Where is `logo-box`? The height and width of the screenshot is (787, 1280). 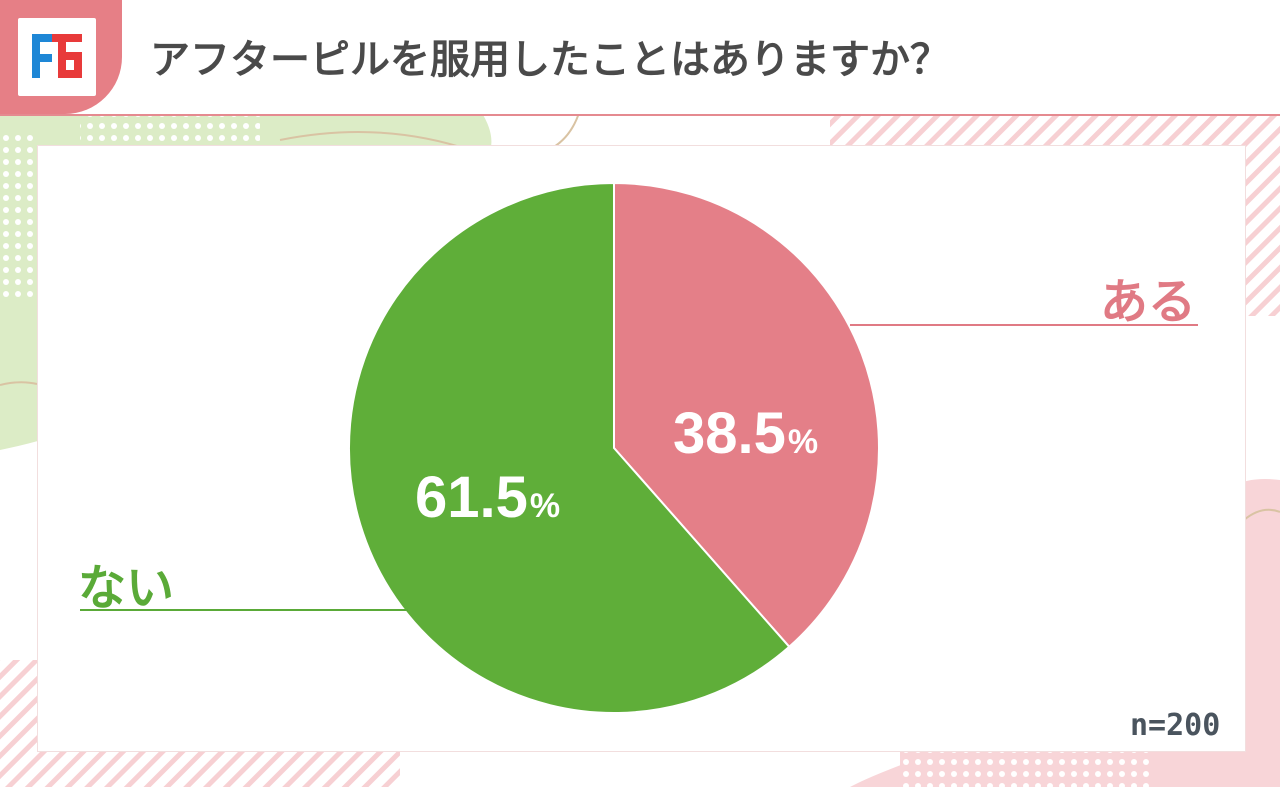
logo-box is located at coordinates (57, 57).